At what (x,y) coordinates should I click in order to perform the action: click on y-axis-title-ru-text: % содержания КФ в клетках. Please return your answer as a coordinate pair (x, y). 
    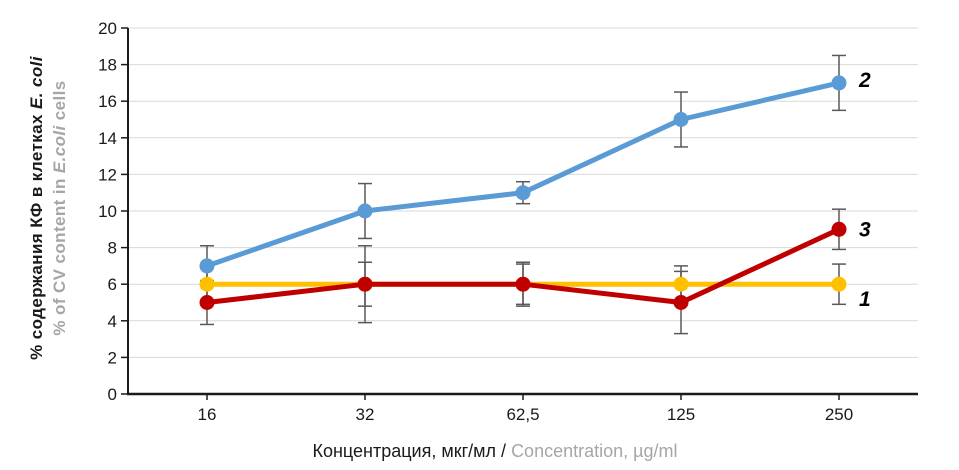
    Looking at the image, I should click on (36, 237).